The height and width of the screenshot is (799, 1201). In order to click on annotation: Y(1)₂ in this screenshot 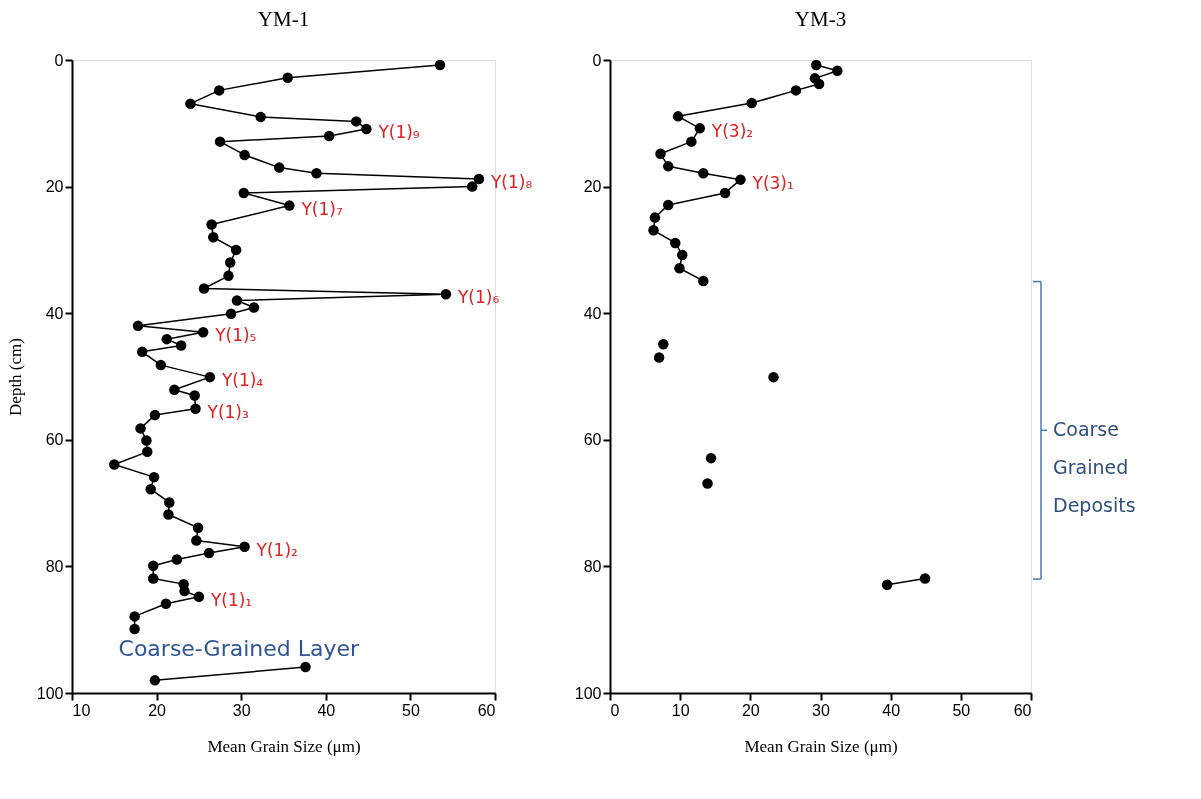, I will do `click(276, 549)`.